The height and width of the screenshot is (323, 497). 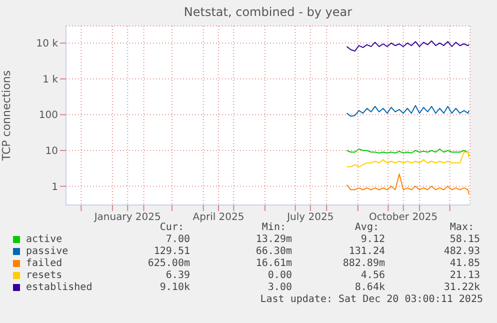 I want to click on y-axis-title: TCP connections, so click(x=6, y=116).